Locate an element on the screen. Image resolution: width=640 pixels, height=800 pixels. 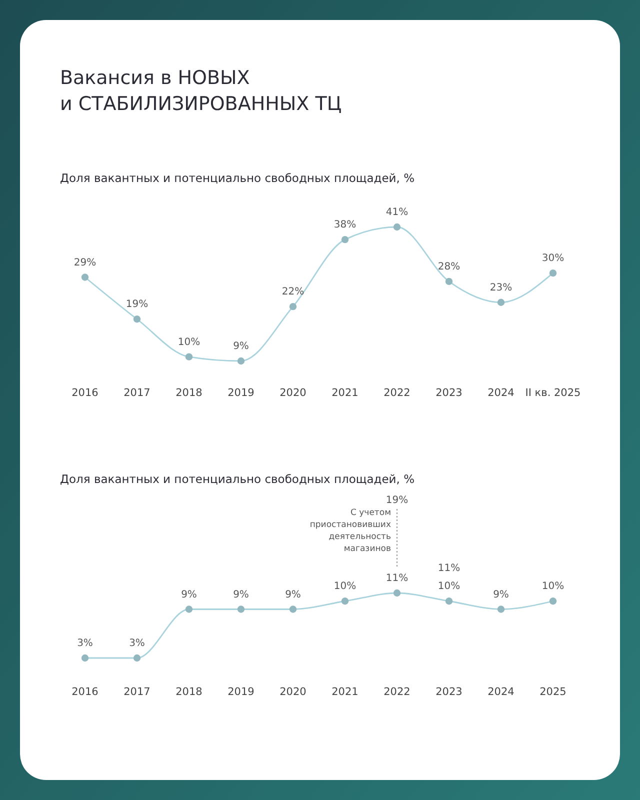
data-label: 38% is located at coordinates (345, 225).